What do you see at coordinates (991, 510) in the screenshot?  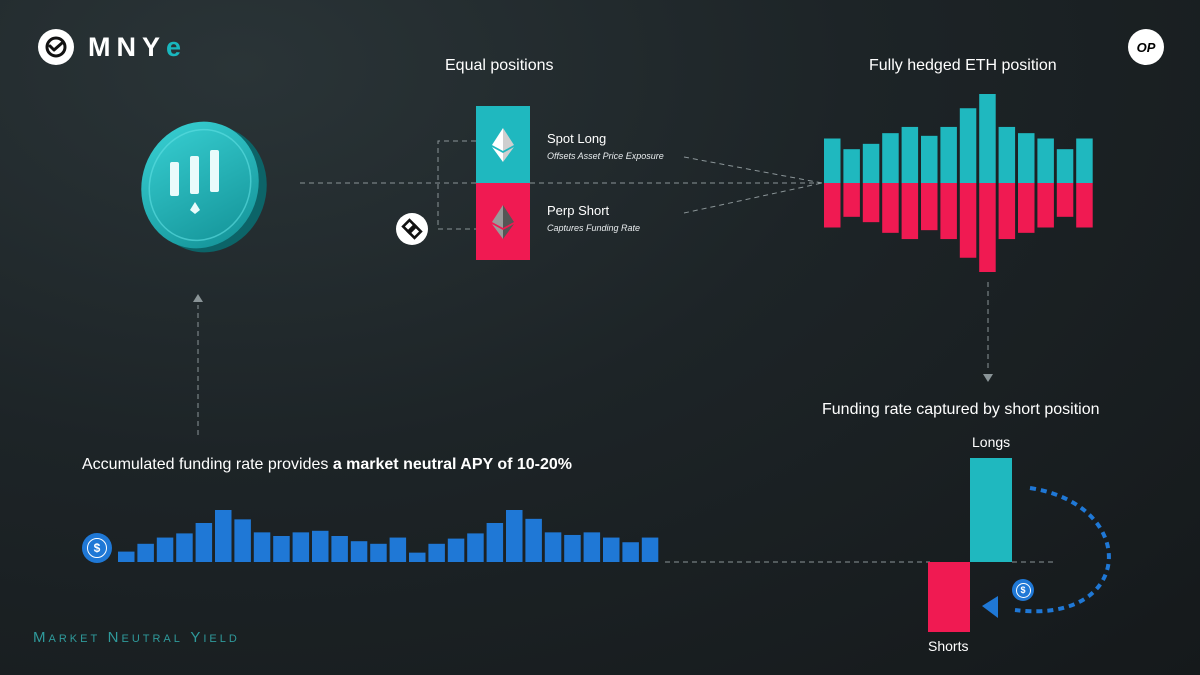 I see `longs-bar` at bounding box center [991, 510].